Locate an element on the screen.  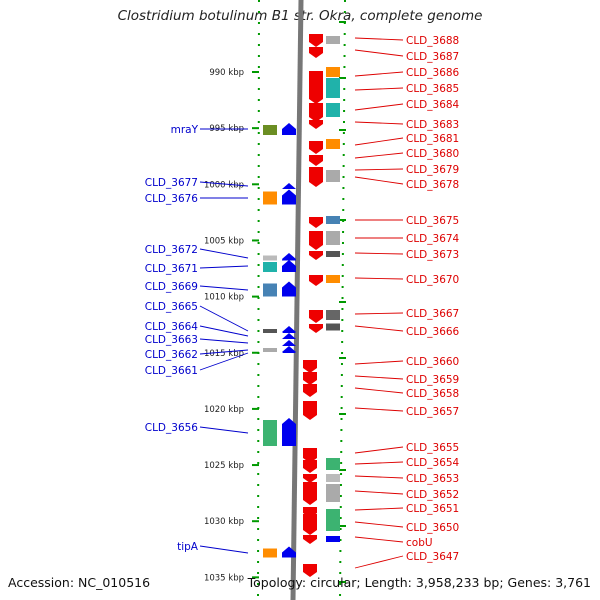
gene-label-left: tipA is located at coordinates (188, 547).